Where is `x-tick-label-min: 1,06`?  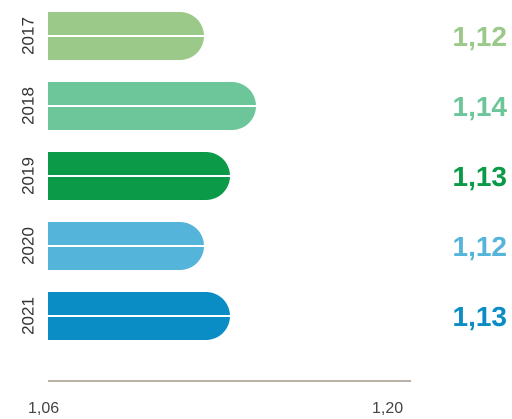
x-tick-label-min: 1,06 is located at coordinates (43, 408).